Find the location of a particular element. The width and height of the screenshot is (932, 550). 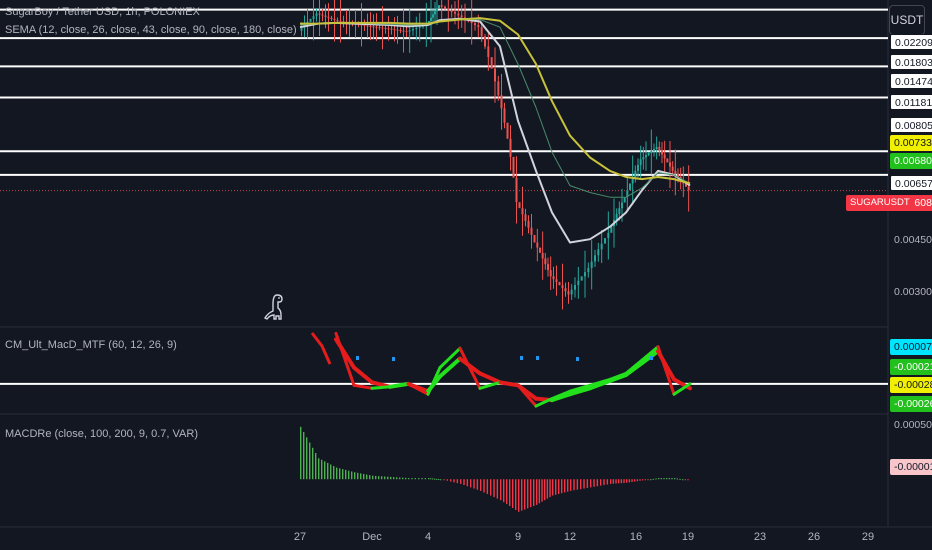

time-axis-label: 19 is located at coordinates (688, 537).